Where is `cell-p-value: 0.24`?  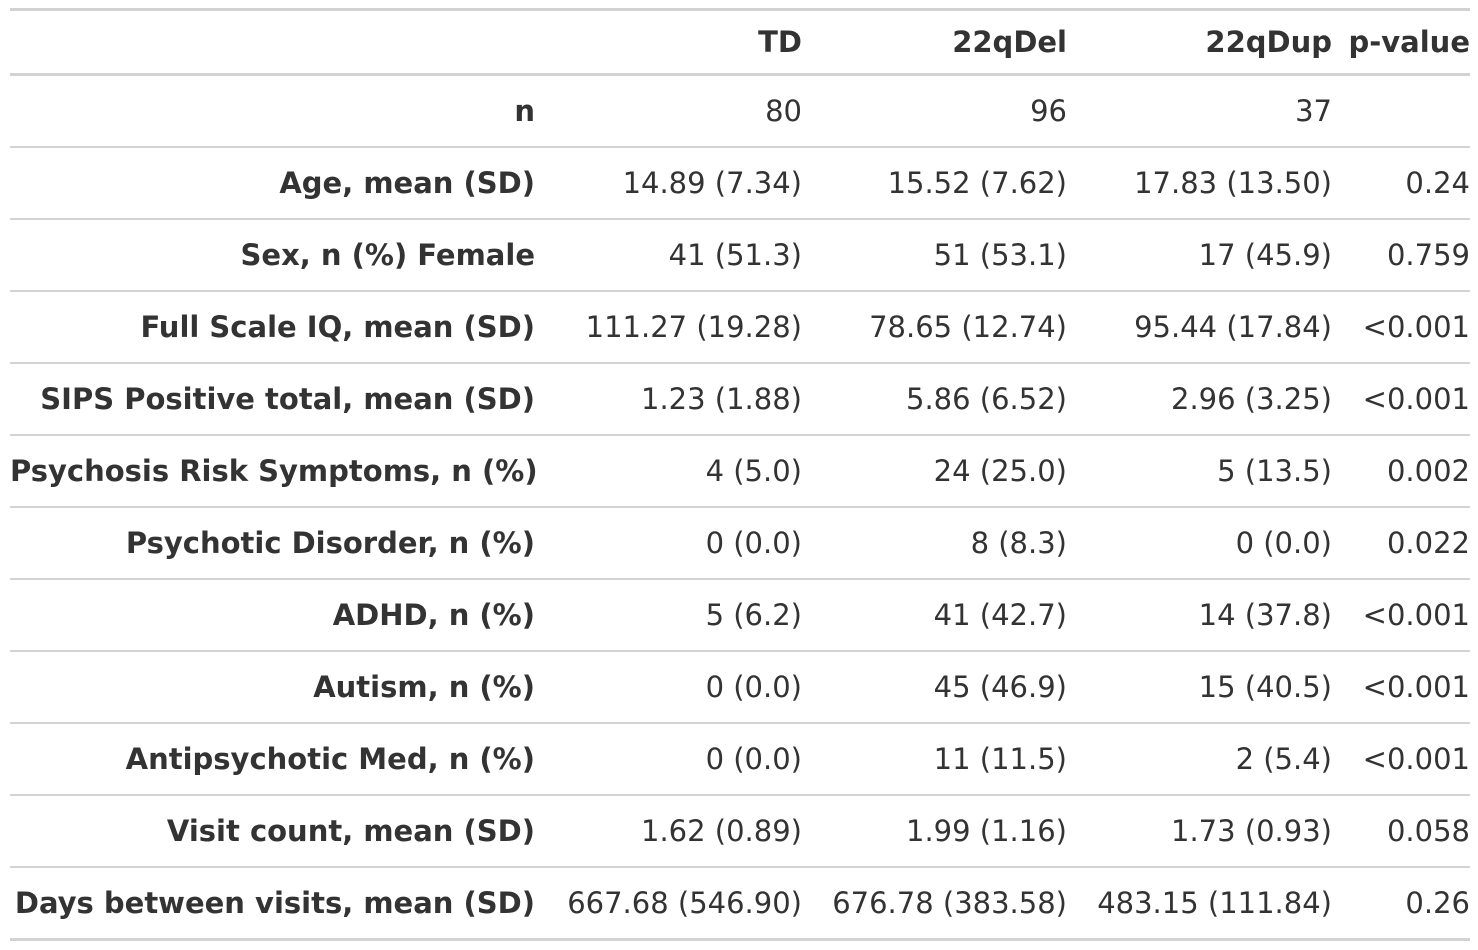 cell-p-value: 0.24 is located at coordinates (1437, 183).